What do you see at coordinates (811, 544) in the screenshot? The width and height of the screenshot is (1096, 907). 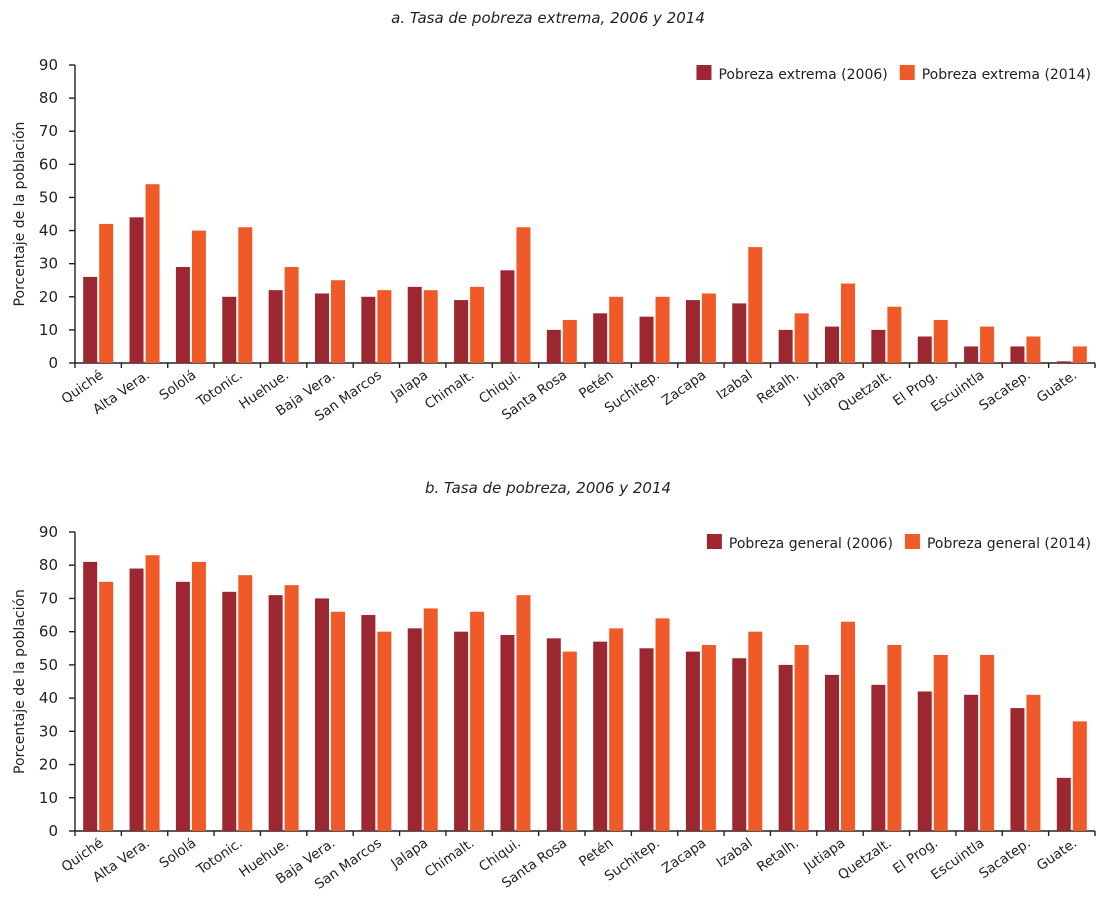 I see `legend-label: Pobreza general (2006)` at bounding box center [811, 544].